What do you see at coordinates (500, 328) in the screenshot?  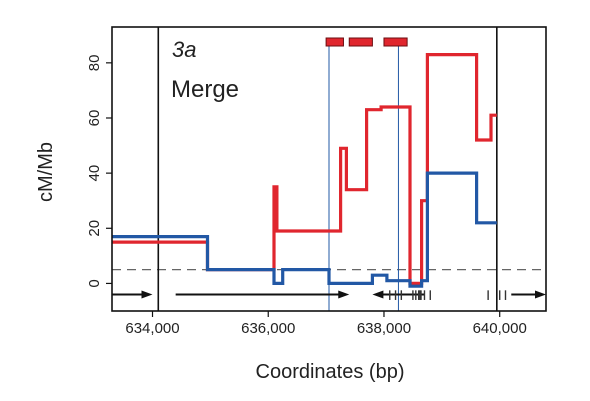 I see `x-tick-label: 640,000` at bounding box center [500, 328].